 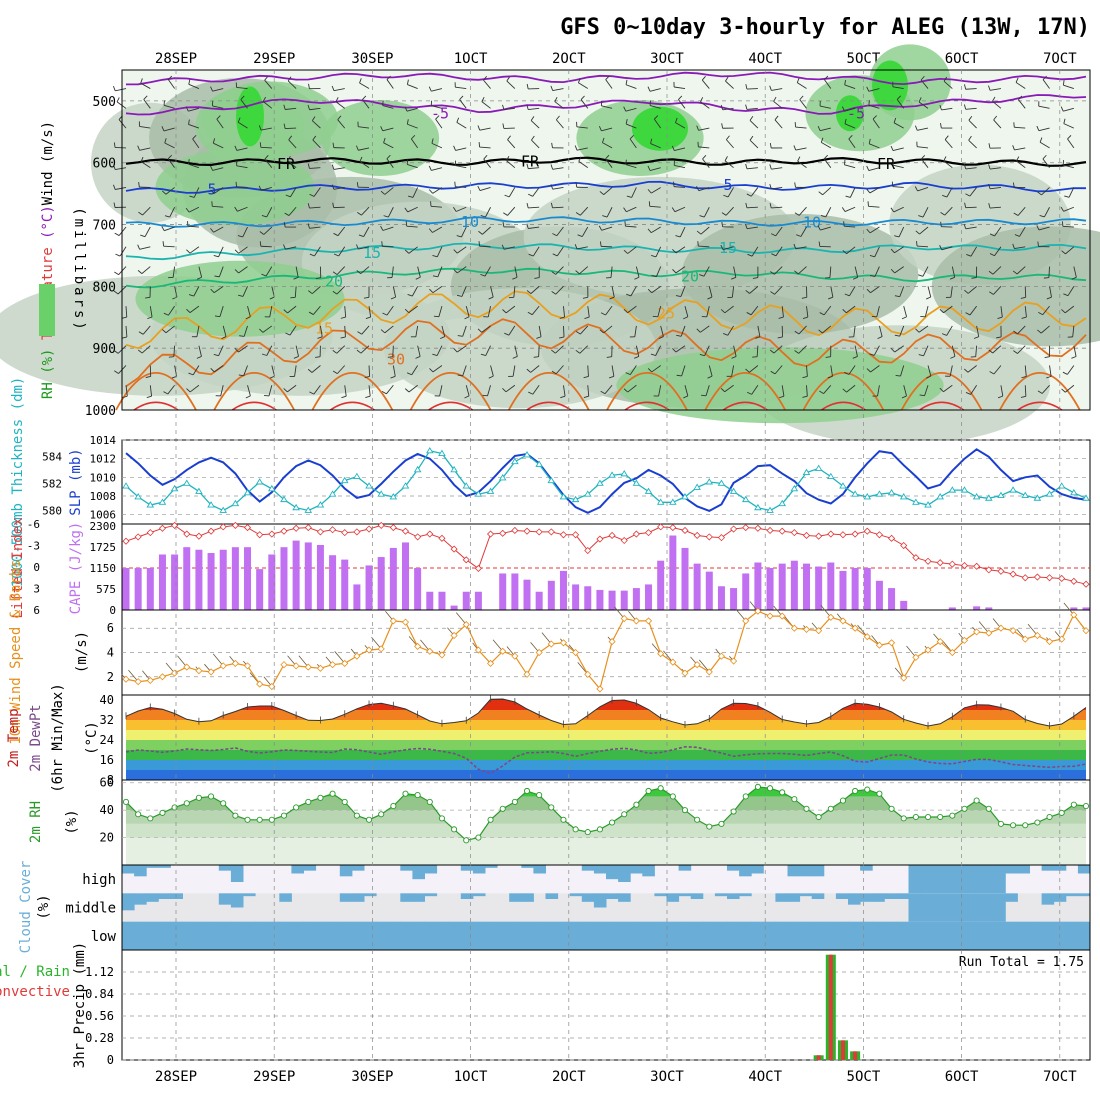 What do you see at coordinates (48, 163) in the screenshot?
I see `axis-label-part: Wind (m/s)` at bounding box center [48, 163].